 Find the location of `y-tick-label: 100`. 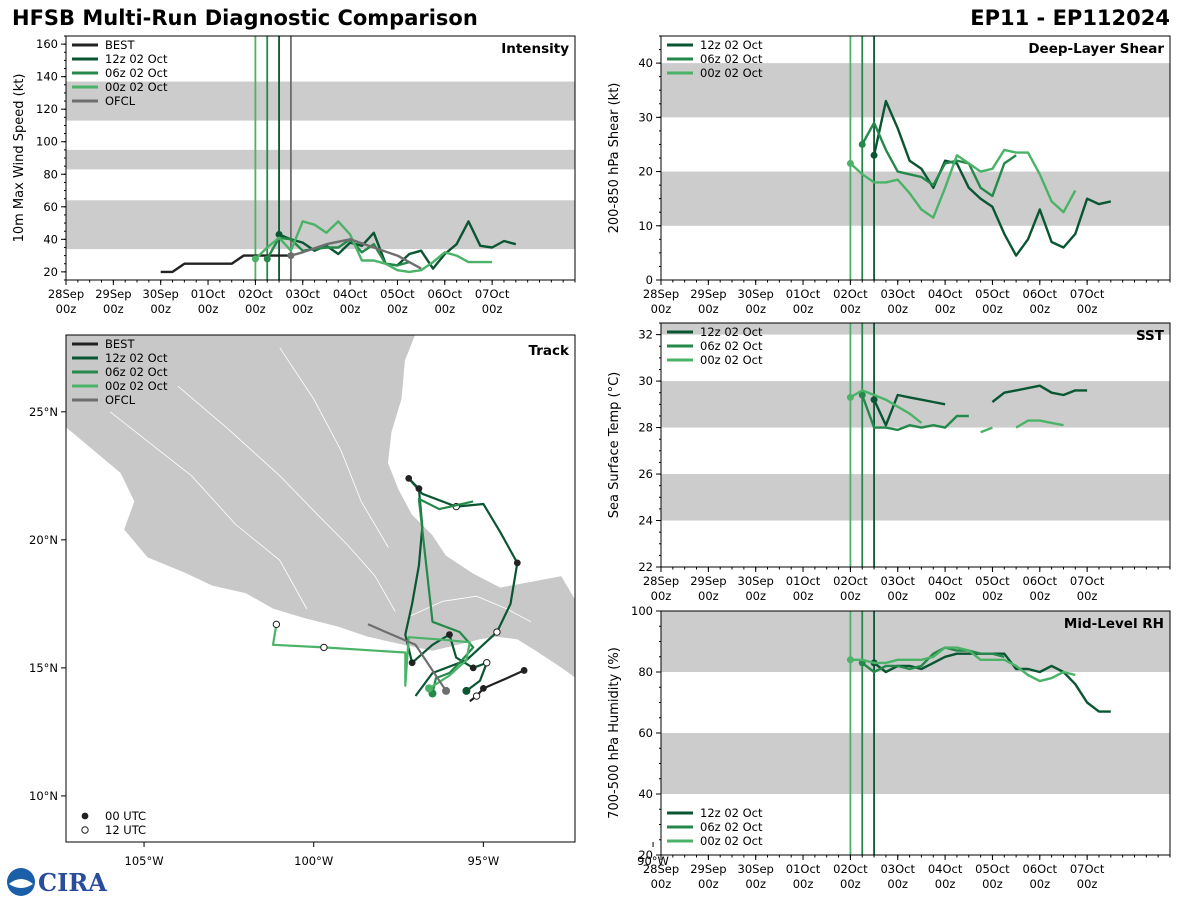

y-tick-label: 100 is located at coordinates (642, 611).